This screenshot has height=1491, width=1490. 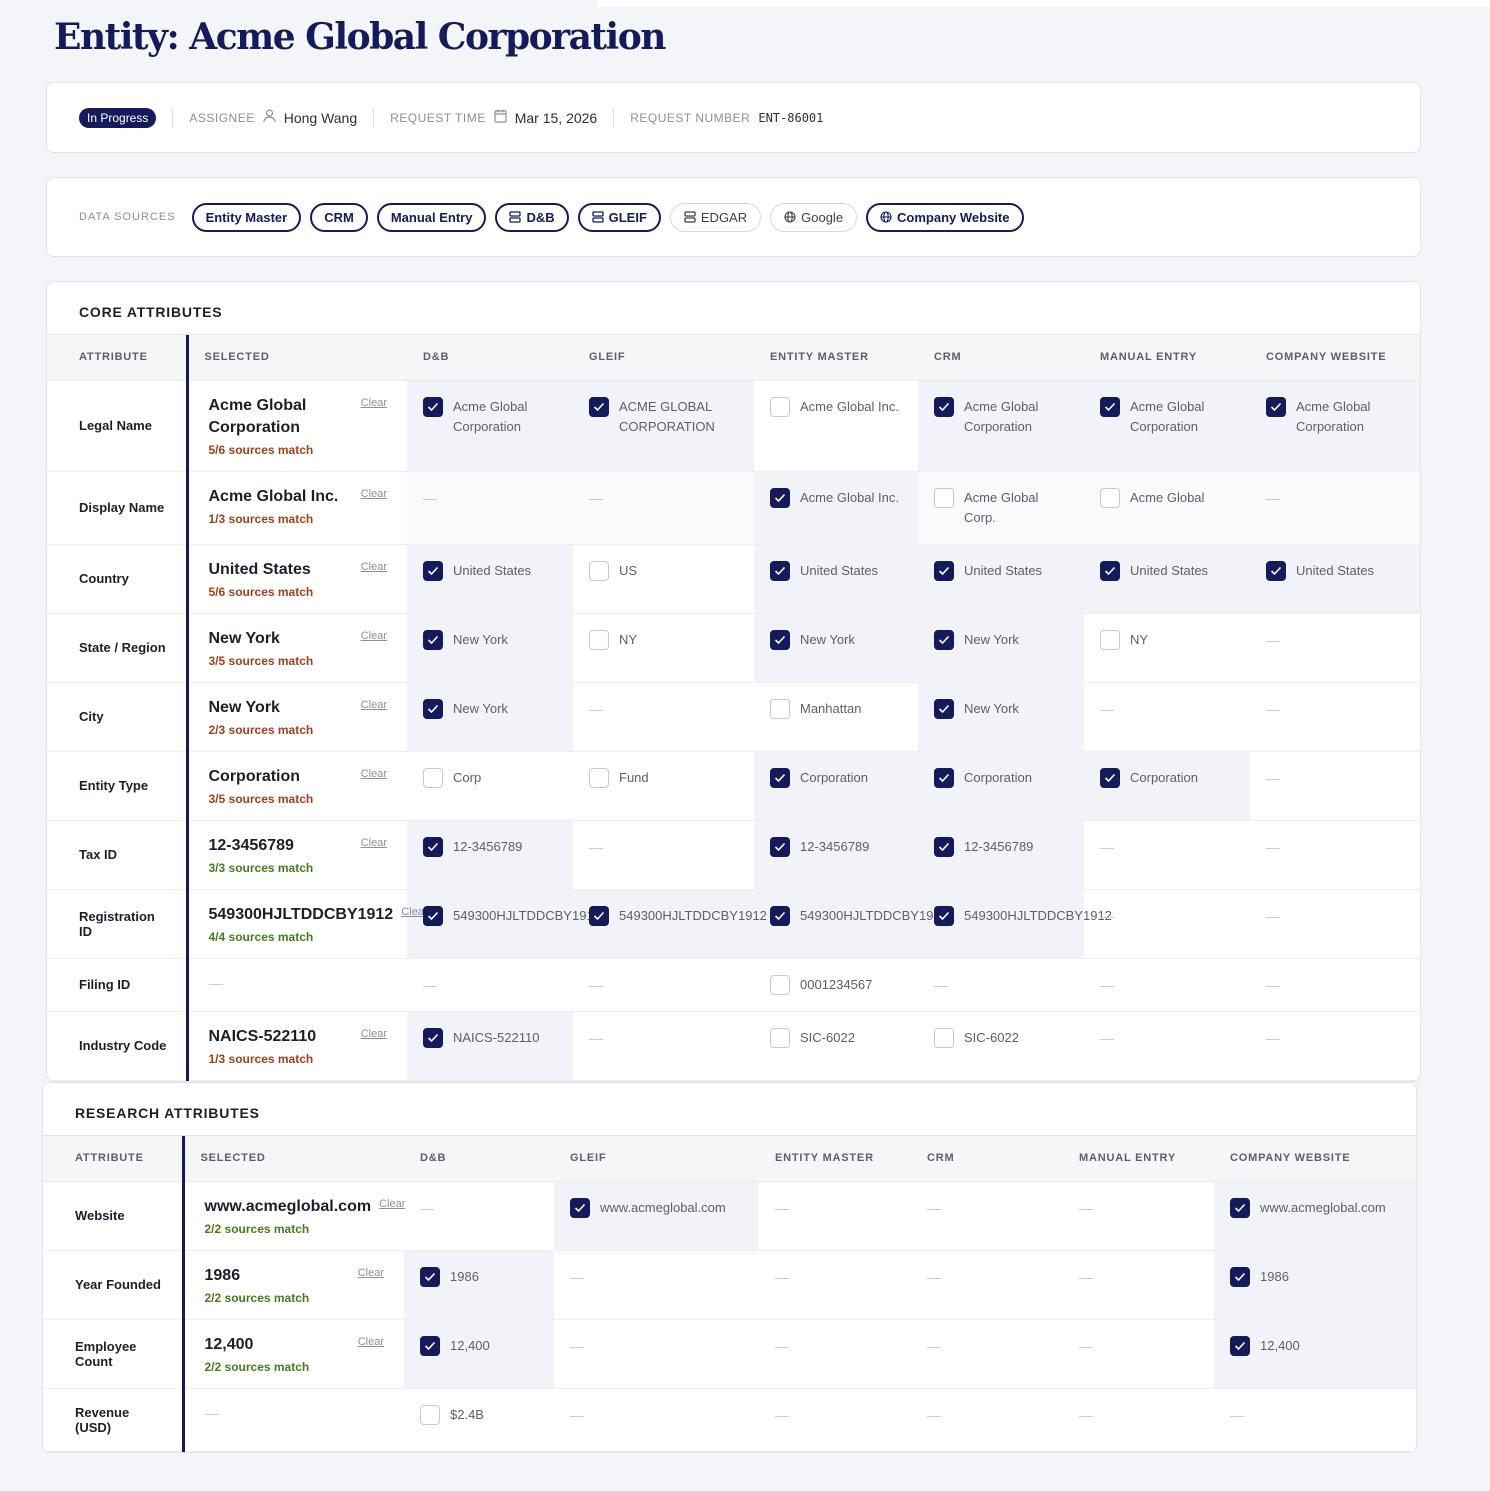 What do you see at coordinates (1023, 915) in the screenshot?
I see `source-option: 549300HJLTDDCBY1912` at bounding box center [1023, 915].